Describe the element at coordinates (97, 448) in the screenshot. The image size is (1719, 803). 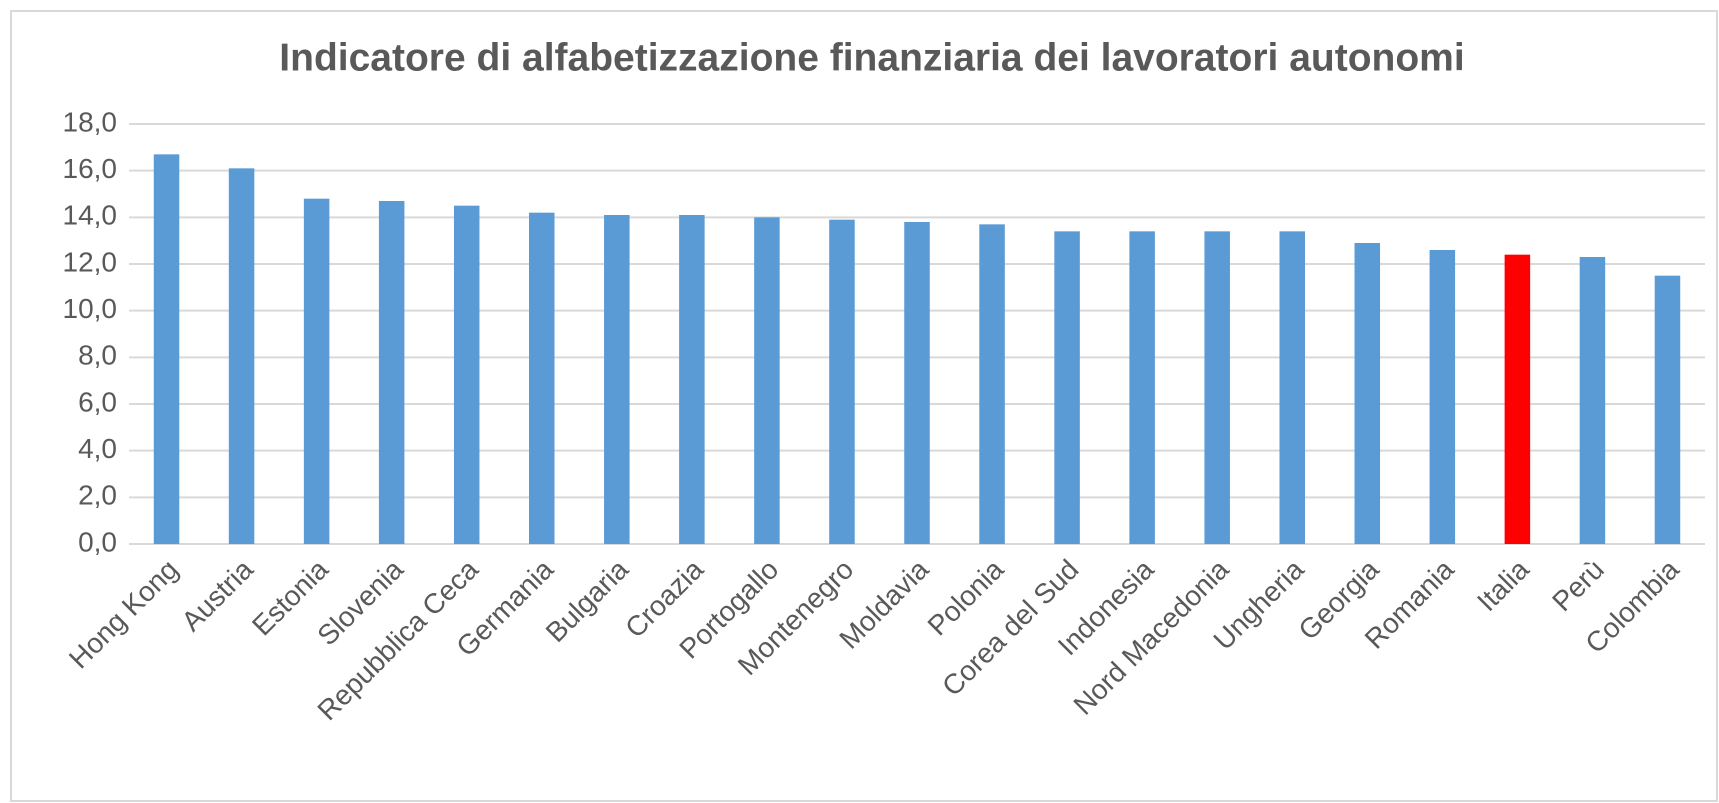
I see `y-tick-label: 4,0` at that location.